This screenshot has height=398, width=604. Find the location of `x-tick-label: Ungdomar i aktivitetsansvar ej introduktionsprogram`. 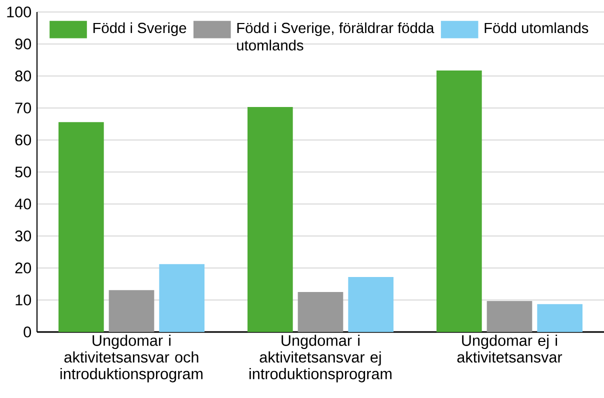

x-tick-label: Ungdomar i aktivitetsansvar ej introduktionsprogram is located at coordinates (321, 358).